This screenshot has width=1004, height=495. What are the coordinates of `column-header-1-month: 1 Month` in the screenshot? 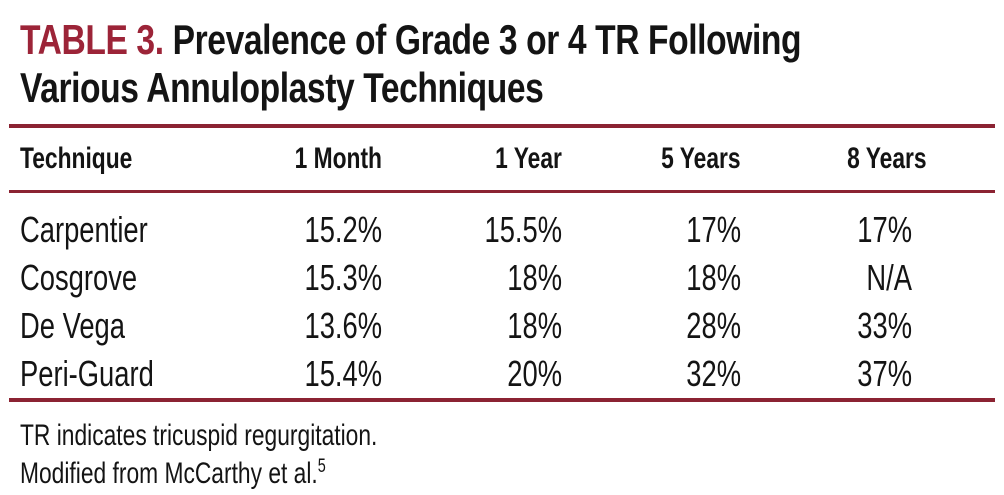 It's located at (315, 159).